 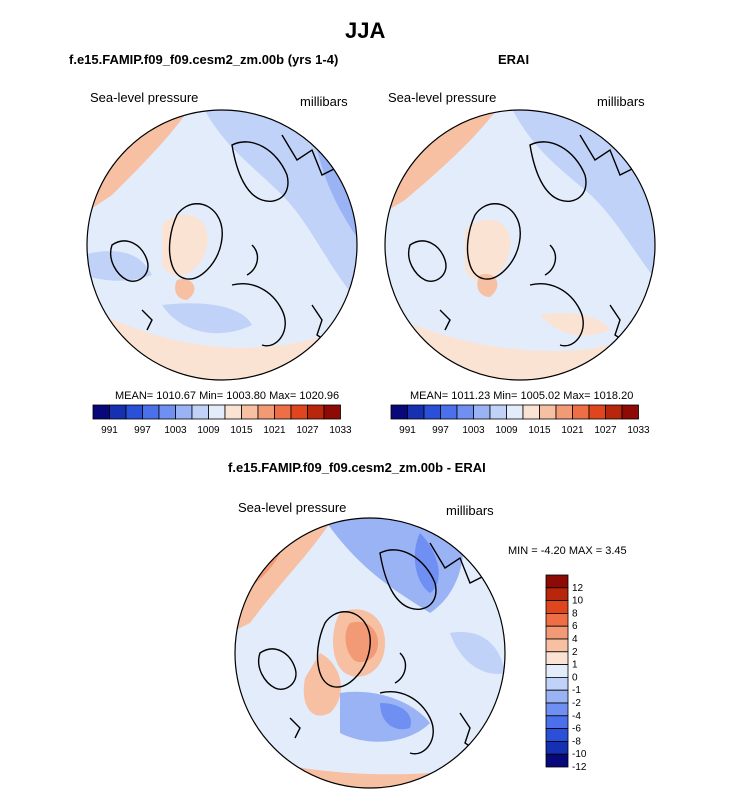 I want to click on panel1-units: millibars, so click(x=324, y=101).